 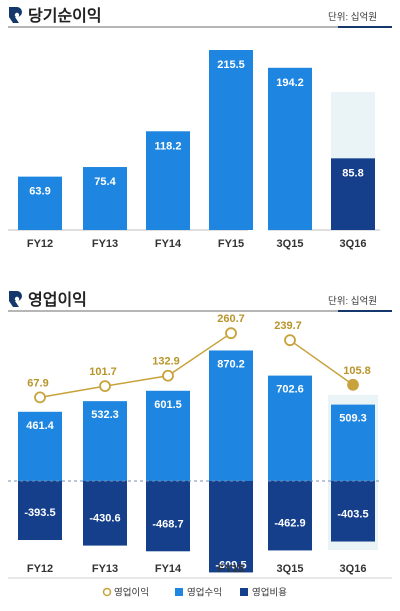 What do you see at coordinates (107, 592) in the screenshot?
I see `legend-marker-op-income` at bounding box center [107, 592].